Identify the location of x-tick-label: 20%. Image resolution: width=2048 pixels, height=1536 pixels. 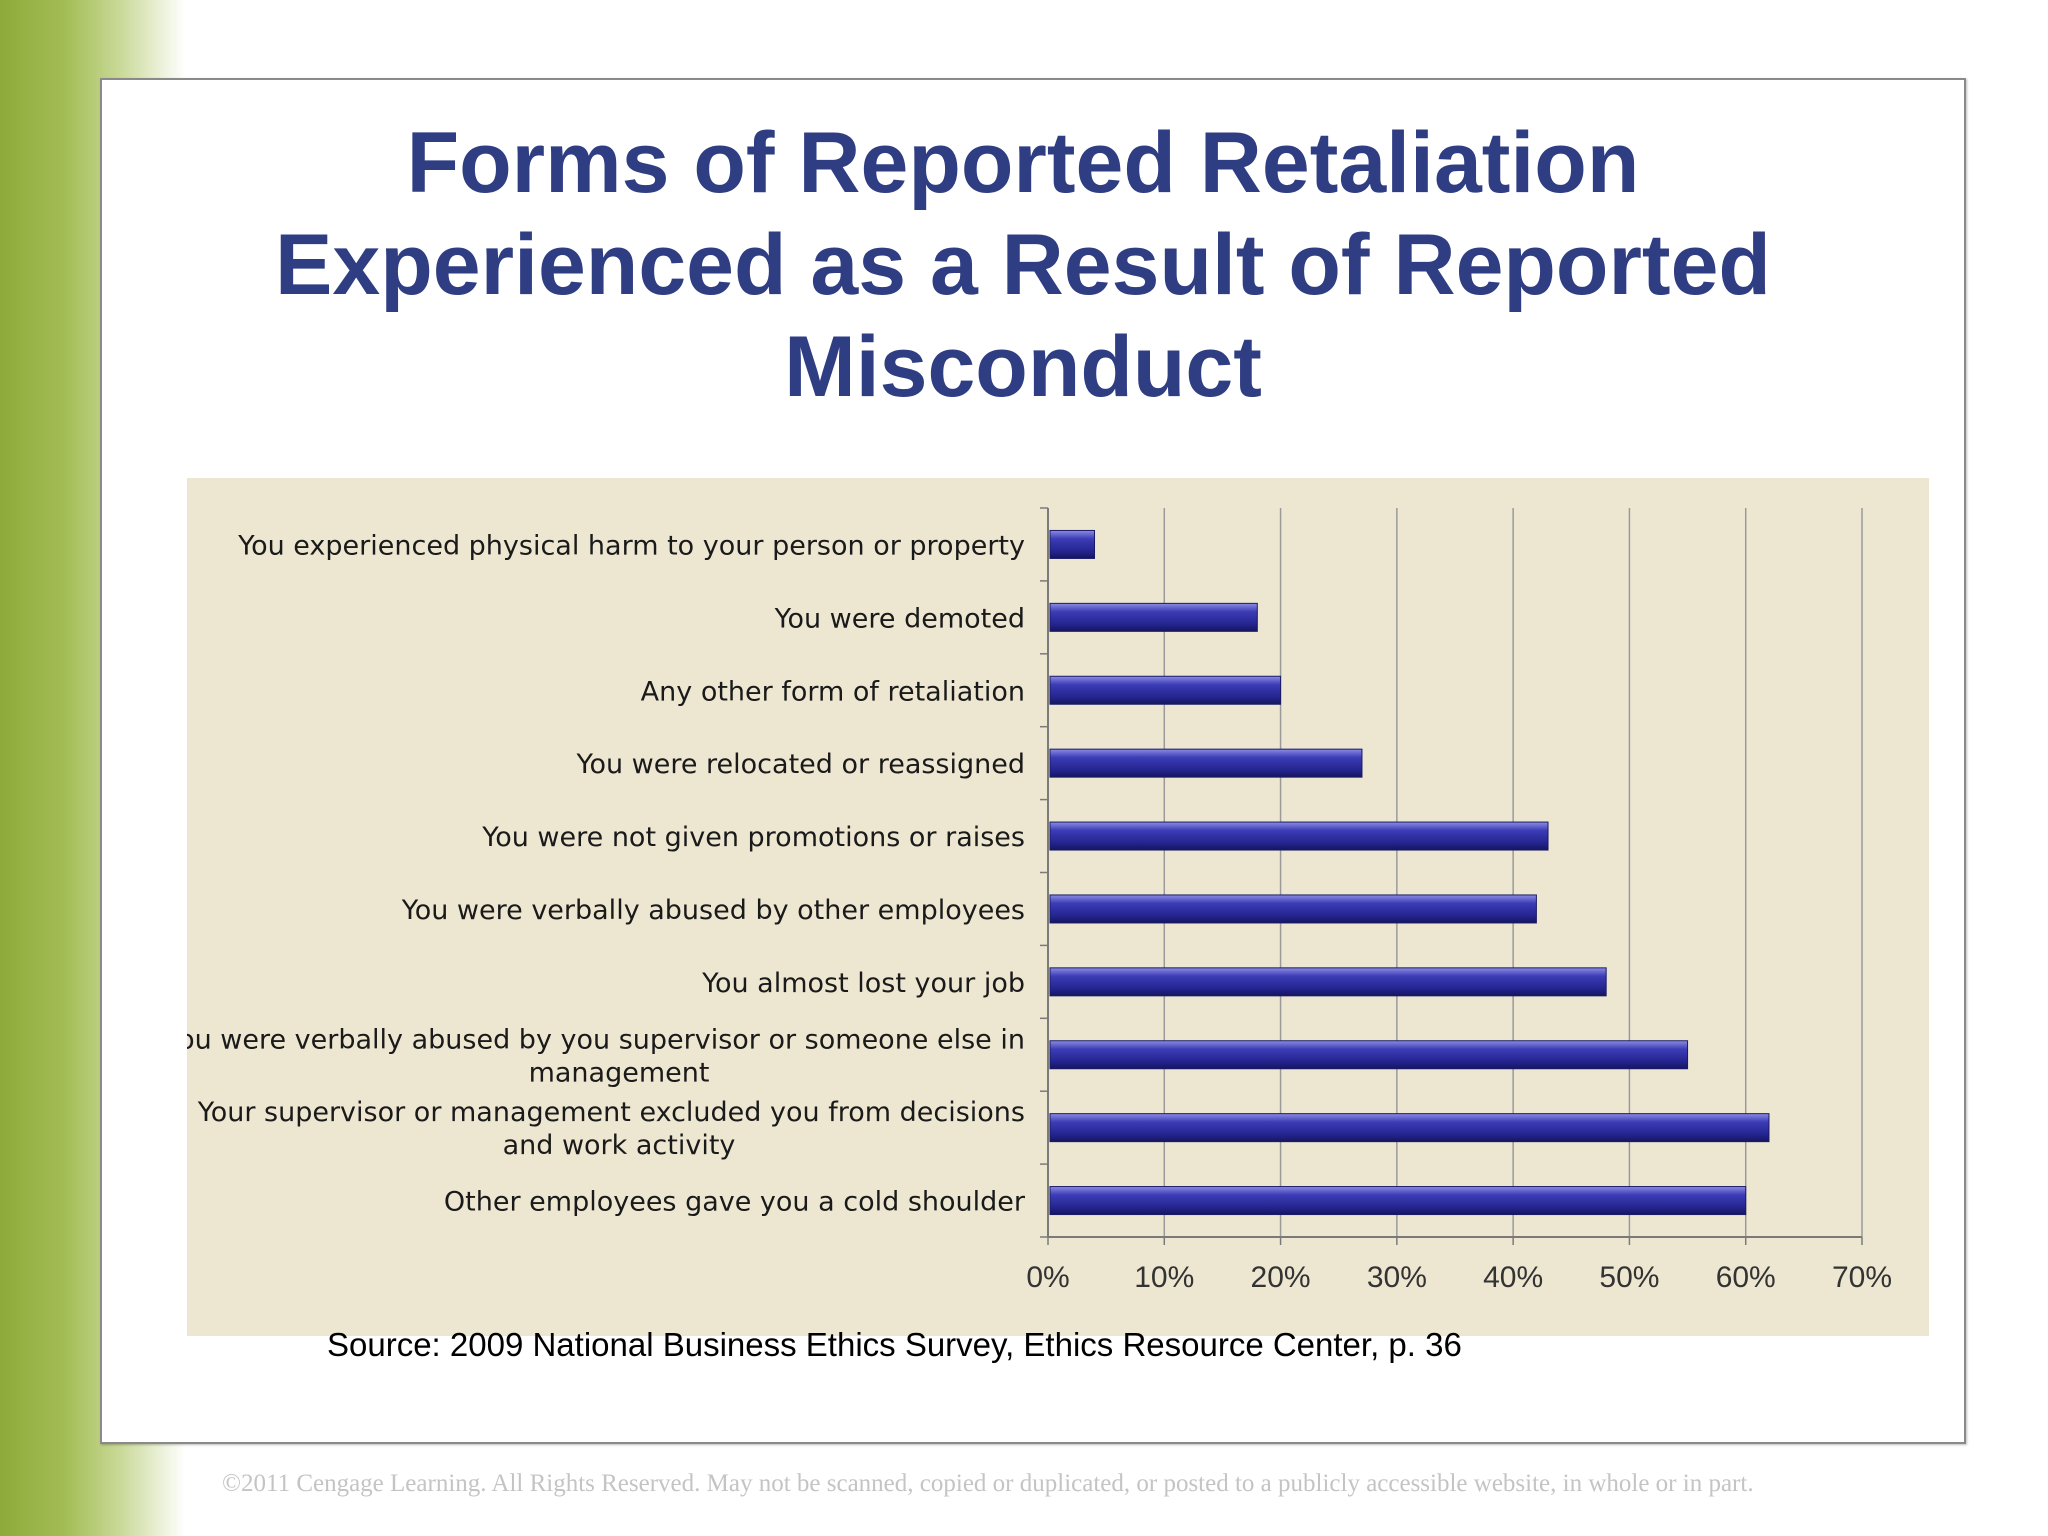
(1281, 1277).